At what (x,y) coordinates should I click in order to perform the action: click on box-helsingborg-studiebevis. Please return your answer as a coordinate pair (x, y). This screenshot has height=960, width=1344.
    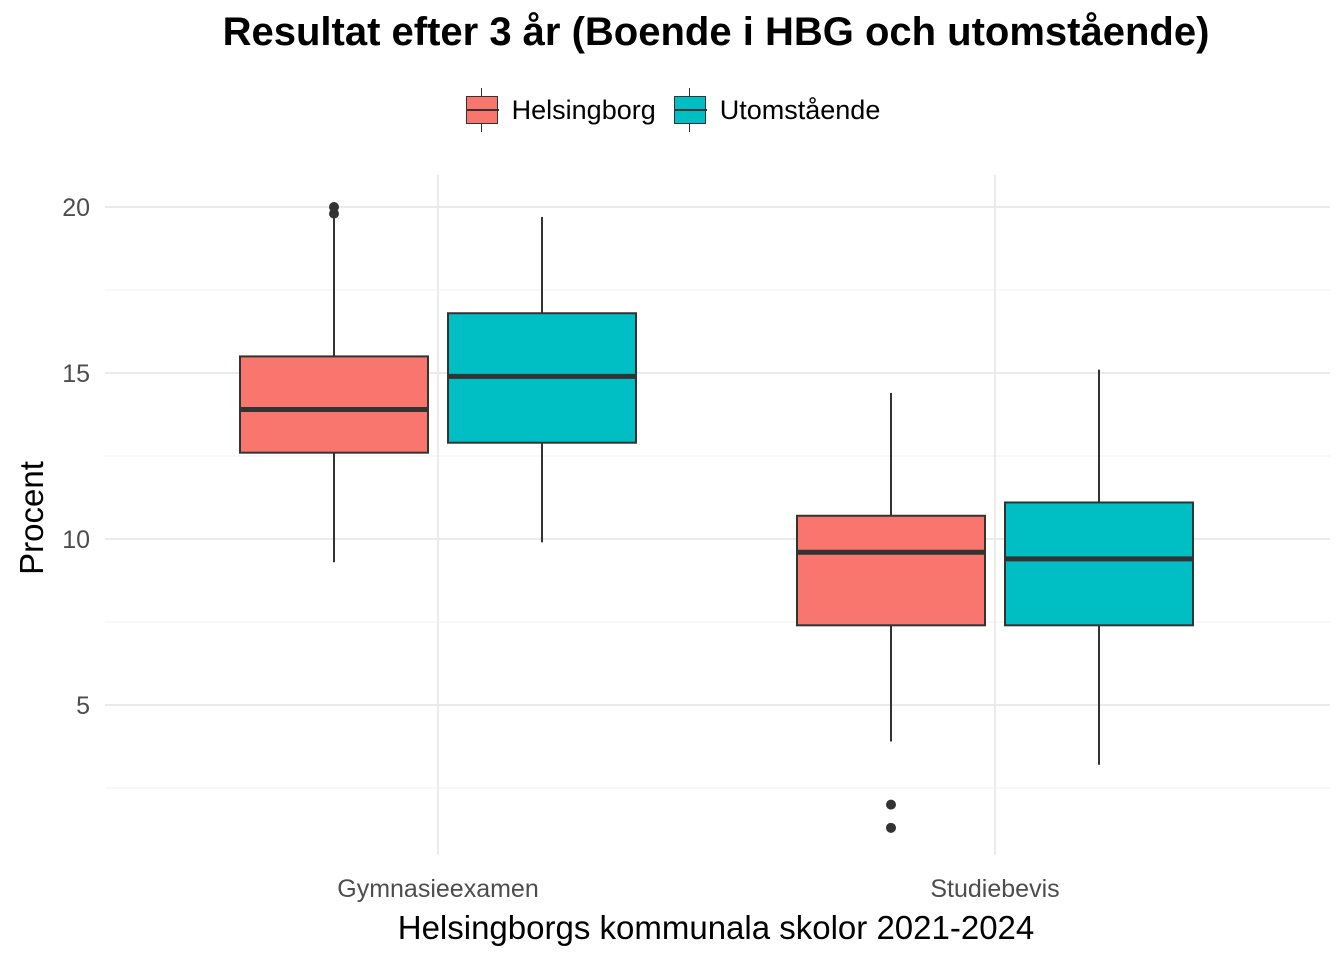
    Looking at the image, I should click on (891, 612).